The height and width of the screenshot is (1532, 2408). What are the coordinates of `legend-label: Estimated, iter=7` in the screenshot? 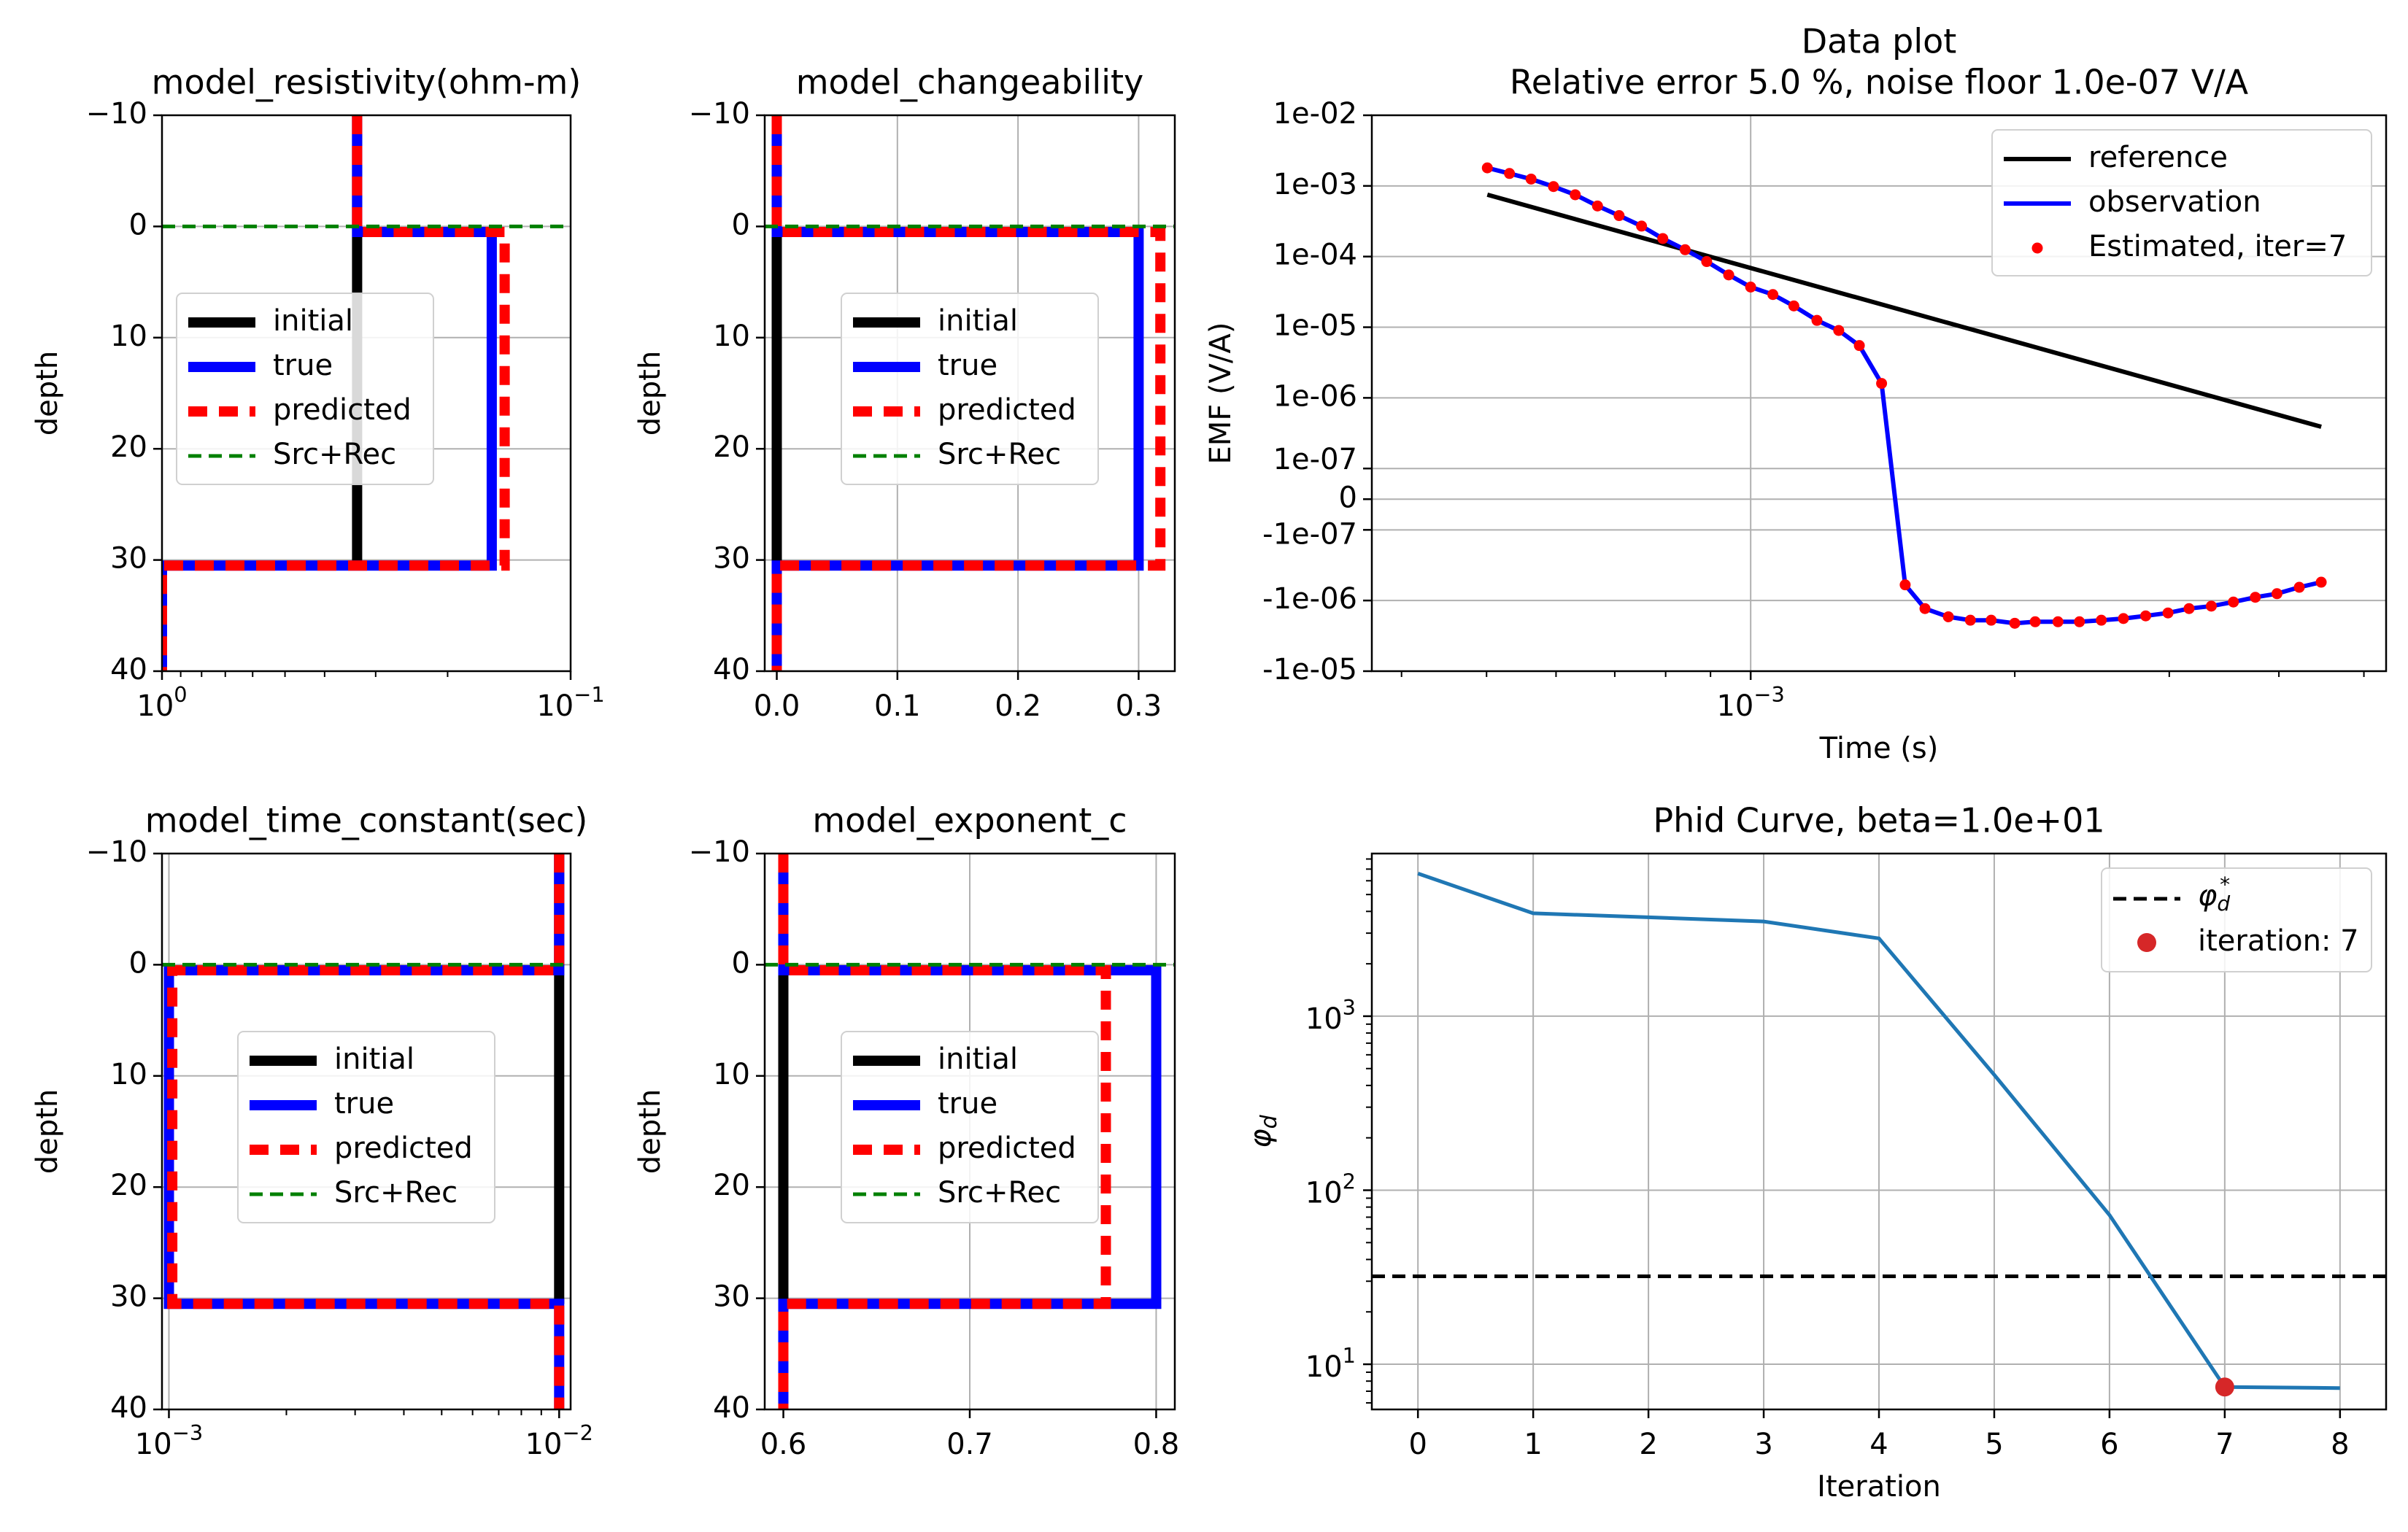 It's located at (2217, 247).